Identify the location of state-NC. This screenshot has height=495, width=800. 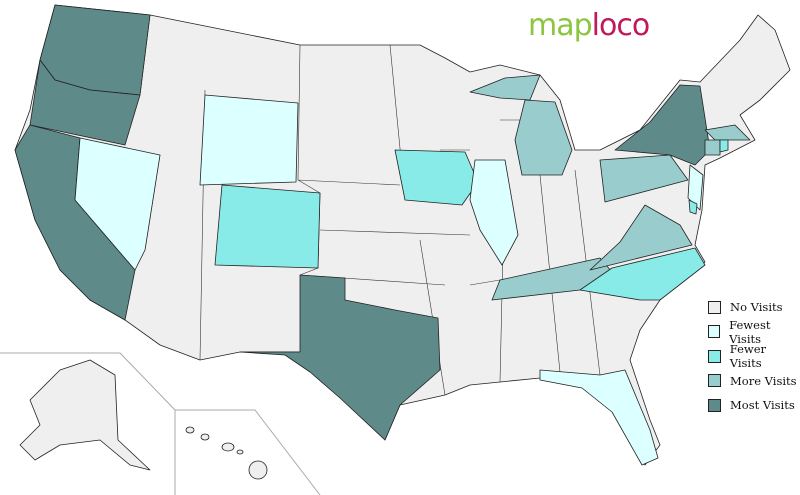
(642, 274).